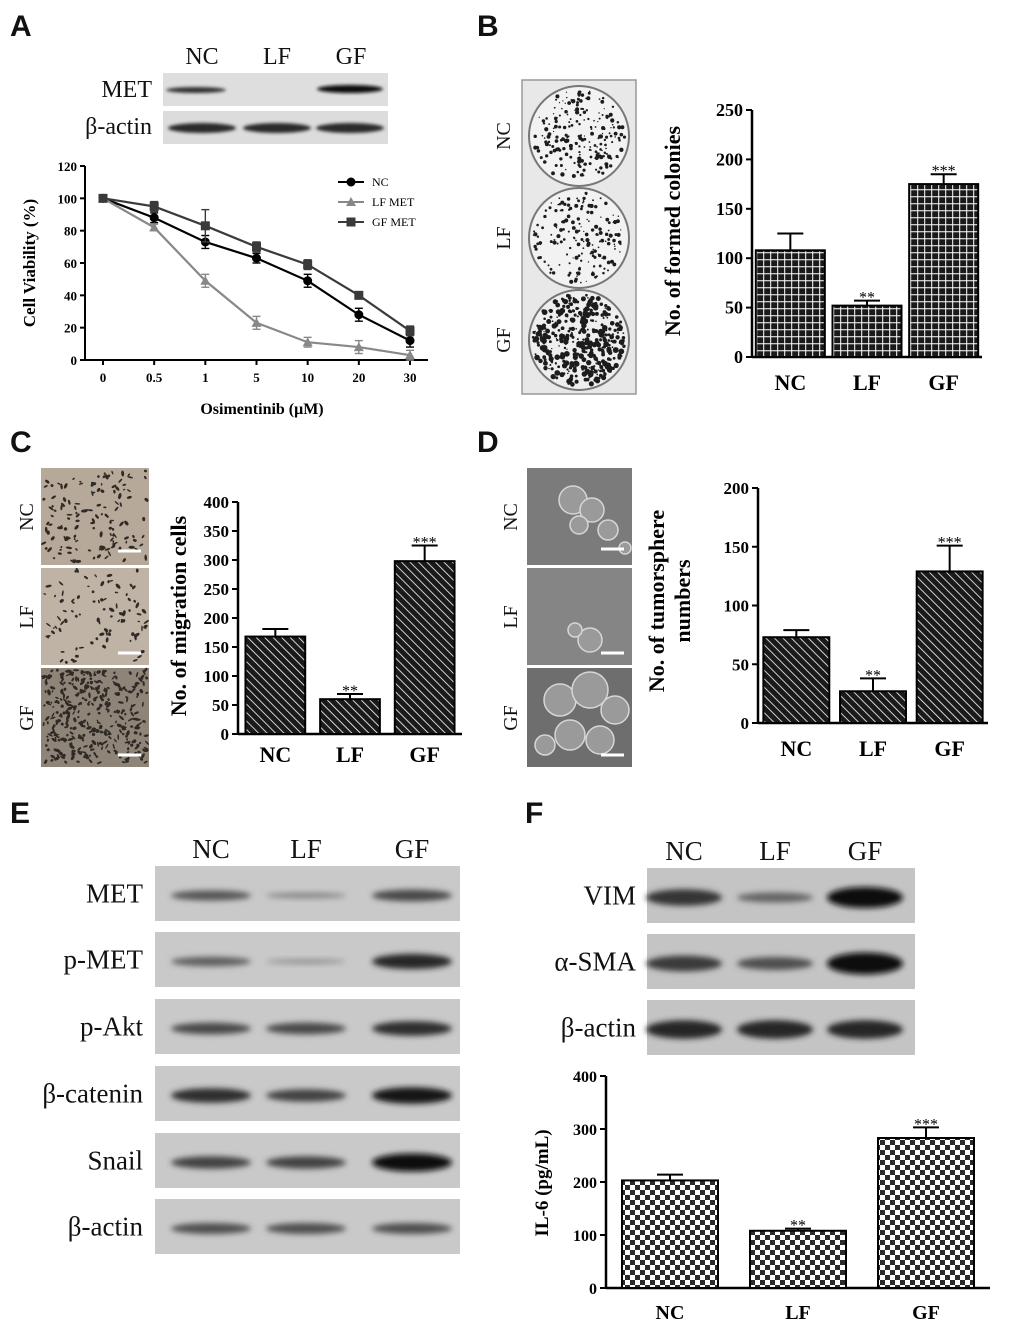  Describe the element at coordinates (412, 849) in the screenshot. I see `blot-e-lane-gf: GF` at that location.